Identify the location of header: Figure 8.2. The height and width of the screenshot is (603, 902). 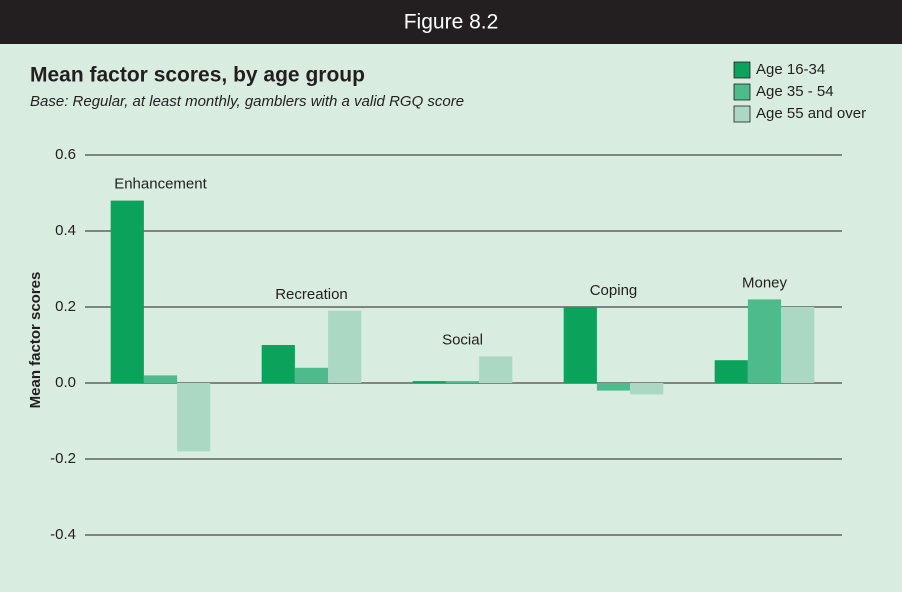
(451, 22).